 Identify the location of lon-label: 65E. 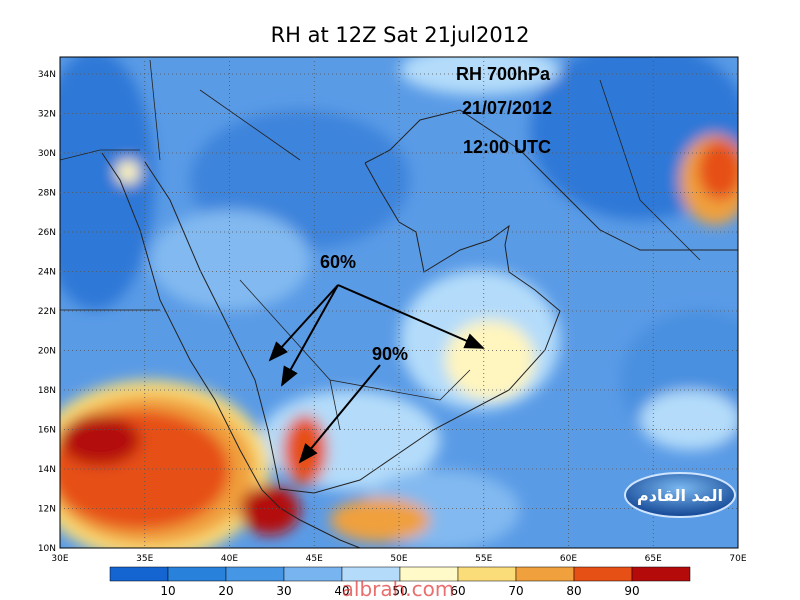
(653, 559).